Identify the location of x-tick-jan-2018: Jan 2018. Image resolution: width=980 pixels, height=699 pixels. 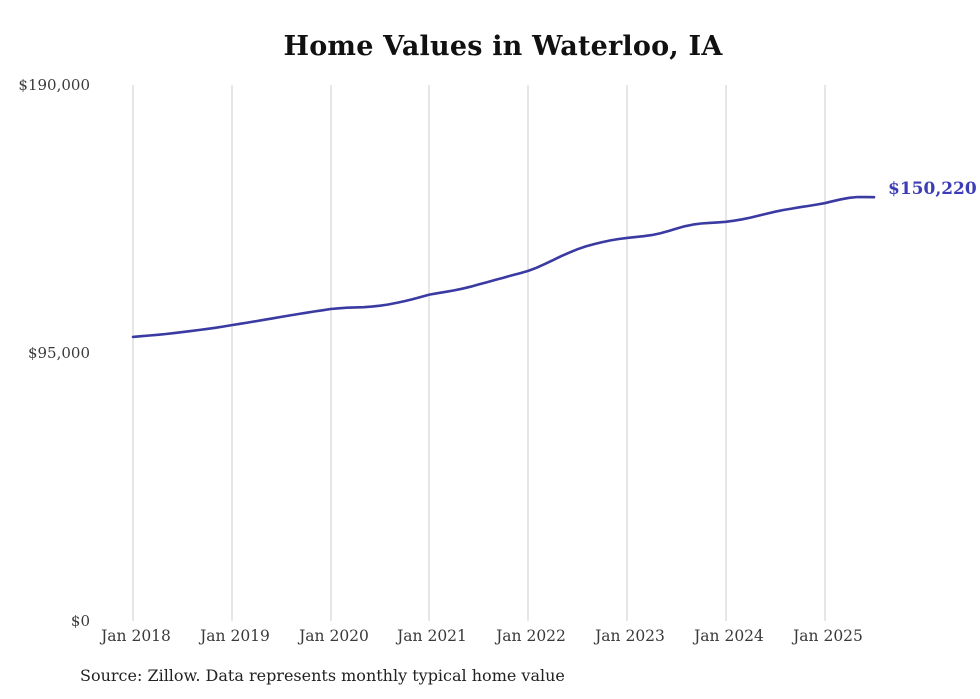
(135, 636).